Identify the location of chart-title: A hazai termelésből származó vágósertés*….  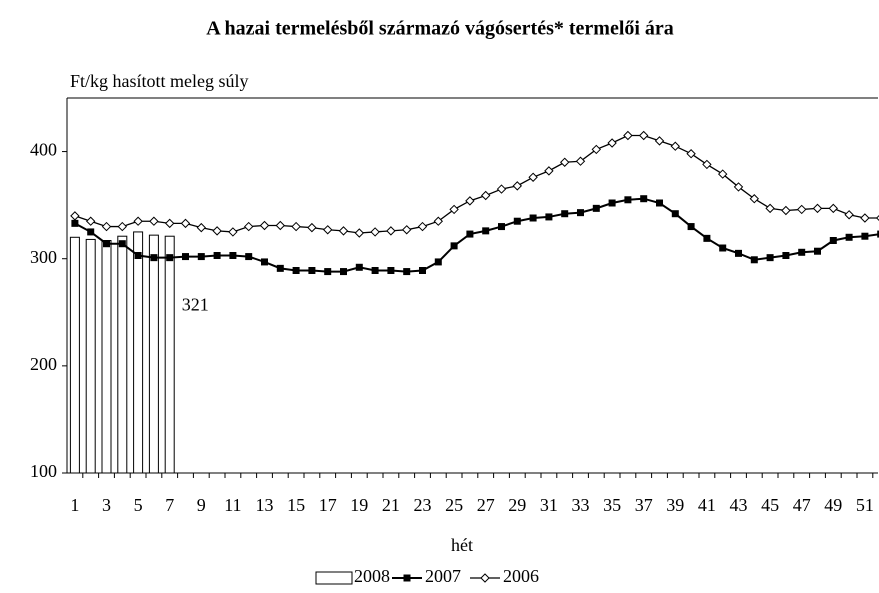
(440, 29).